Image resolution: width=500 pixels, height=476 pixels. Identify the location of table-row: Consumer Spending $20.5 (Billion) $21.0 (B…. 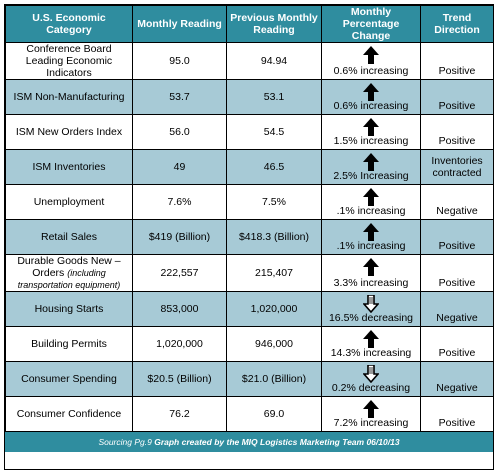
(249, 379).